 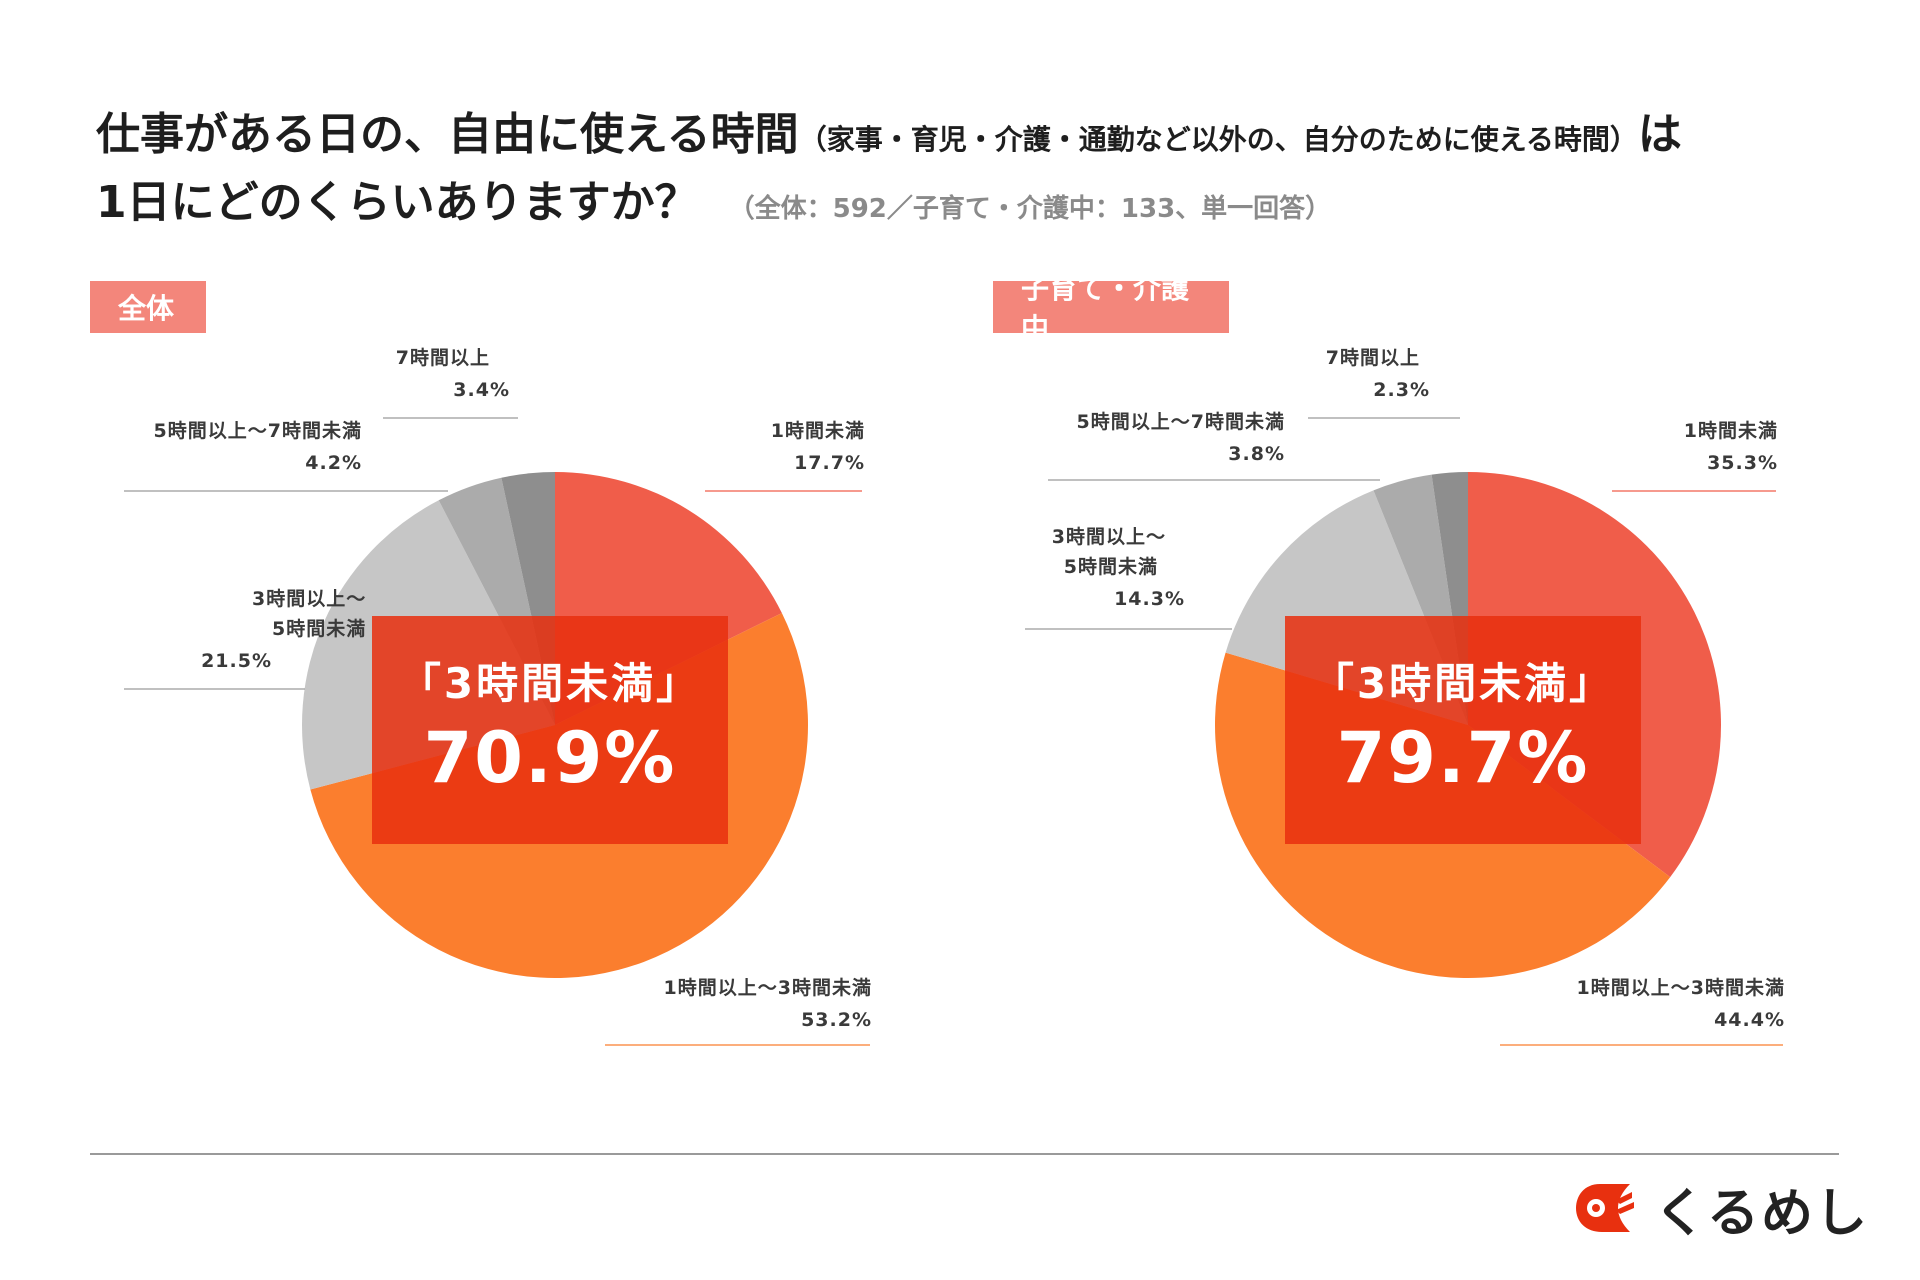 What do you see at coordinates (286, 455) in the screenshot?
I see `slice-label-4: 5時間以上～7時間未満 4.2%` at bounding box center [286, 455].